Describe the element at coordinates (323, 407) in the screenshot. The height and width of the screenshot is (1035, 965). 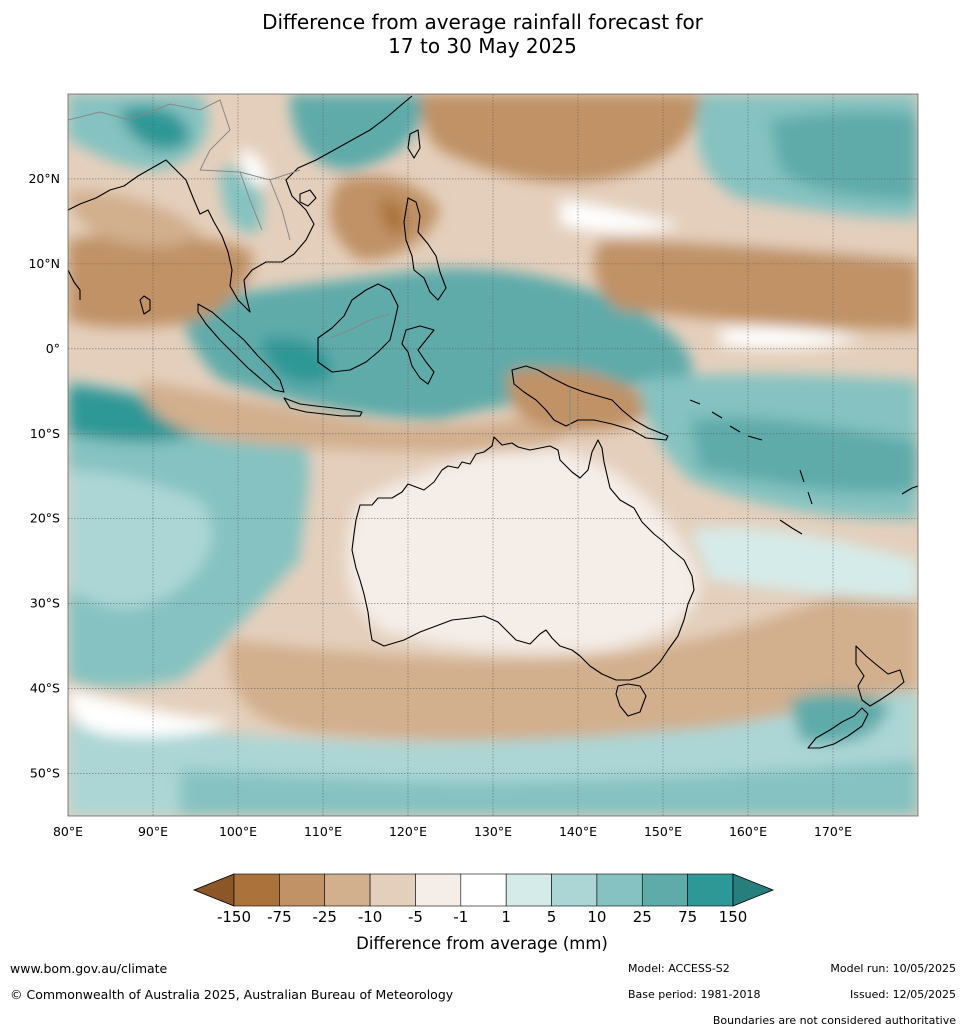
I see `java-coastline` at that location.